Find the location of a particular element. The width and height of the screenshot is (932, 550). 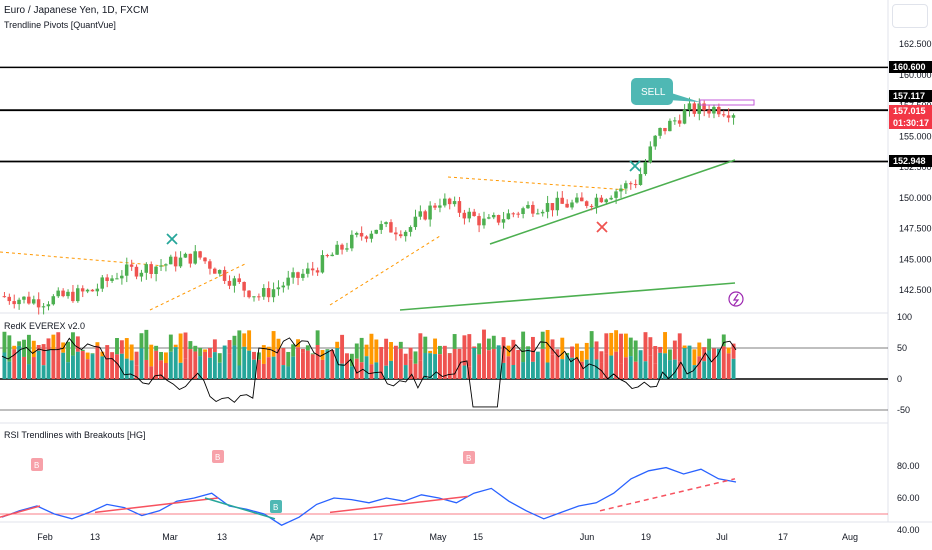

panel2-tick-label: 0 is located at coordinates (899, 379).